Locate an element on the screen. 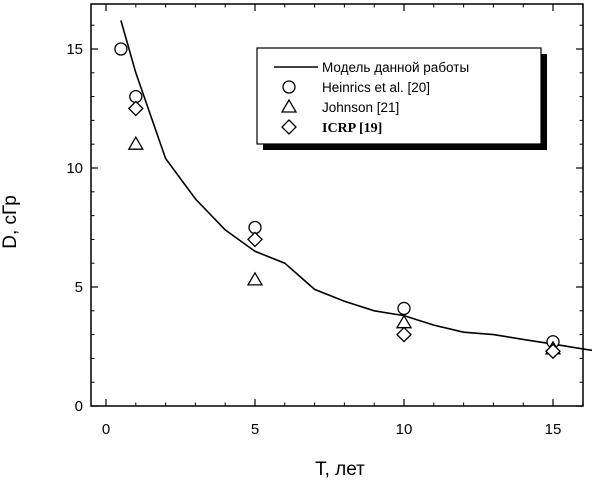  legend-label: ICRP [19] is located at coordinates (352, 128).